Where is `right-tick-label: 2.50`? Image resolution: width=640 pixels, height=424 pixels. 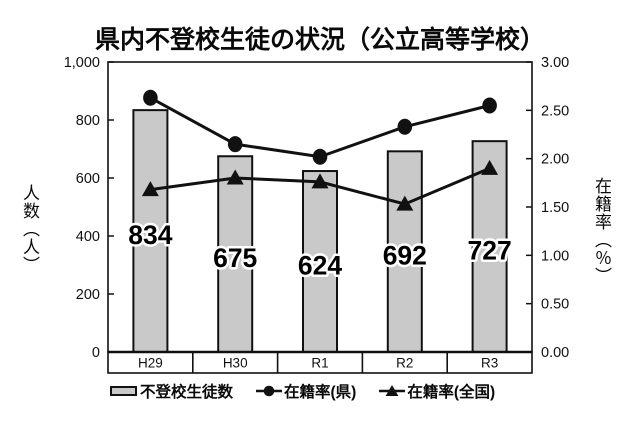 right-tick-label: 2.50 is located at coordinates (555, 111).